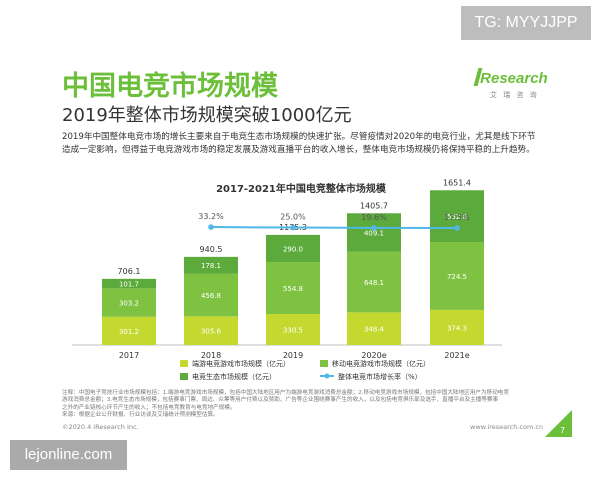 The height and width of the screenshot is (480, 600). I want to click on bar-segment-label: 554.8, so click(293, 289).